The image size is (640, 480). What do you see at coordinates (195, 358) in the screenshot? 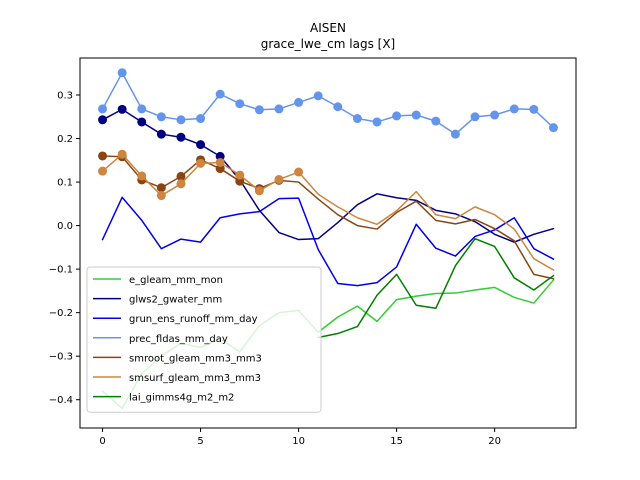
I see `legend-label: smroot_gleam_mm3_mm3` at bounding box center [195, 358].